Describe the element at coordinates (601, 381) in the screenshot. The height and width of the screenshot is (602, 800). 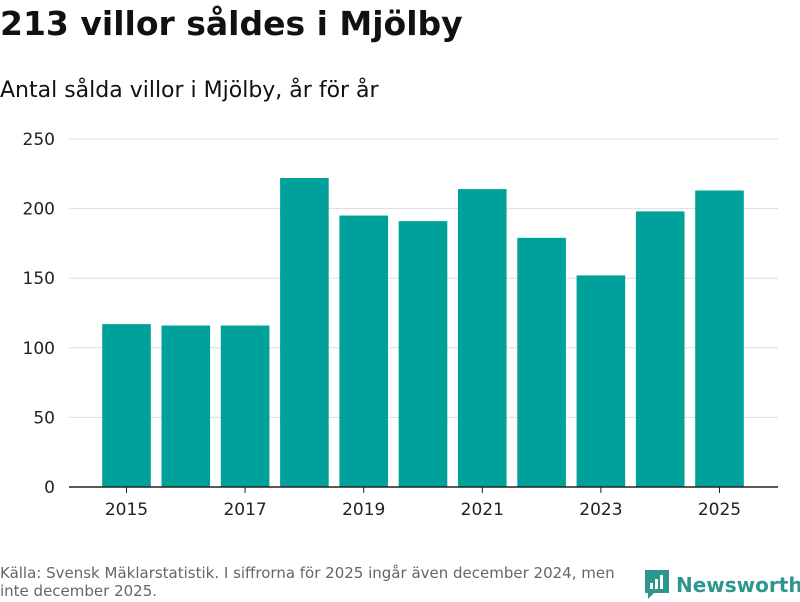
I see `bar-2023` at that location.